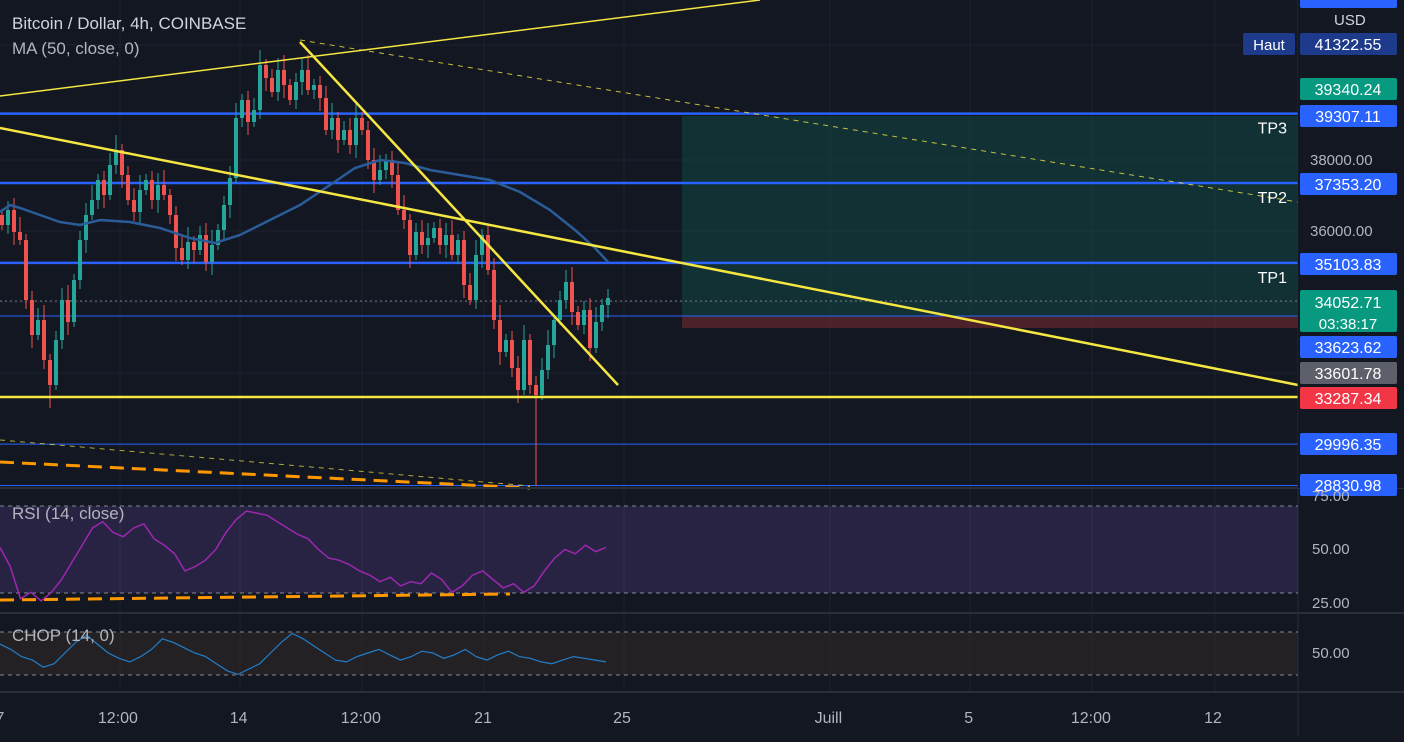  What do you see at coordinates (303, 654) in the screenshot?
I see `chop-line` at bounding box center [303, 654].